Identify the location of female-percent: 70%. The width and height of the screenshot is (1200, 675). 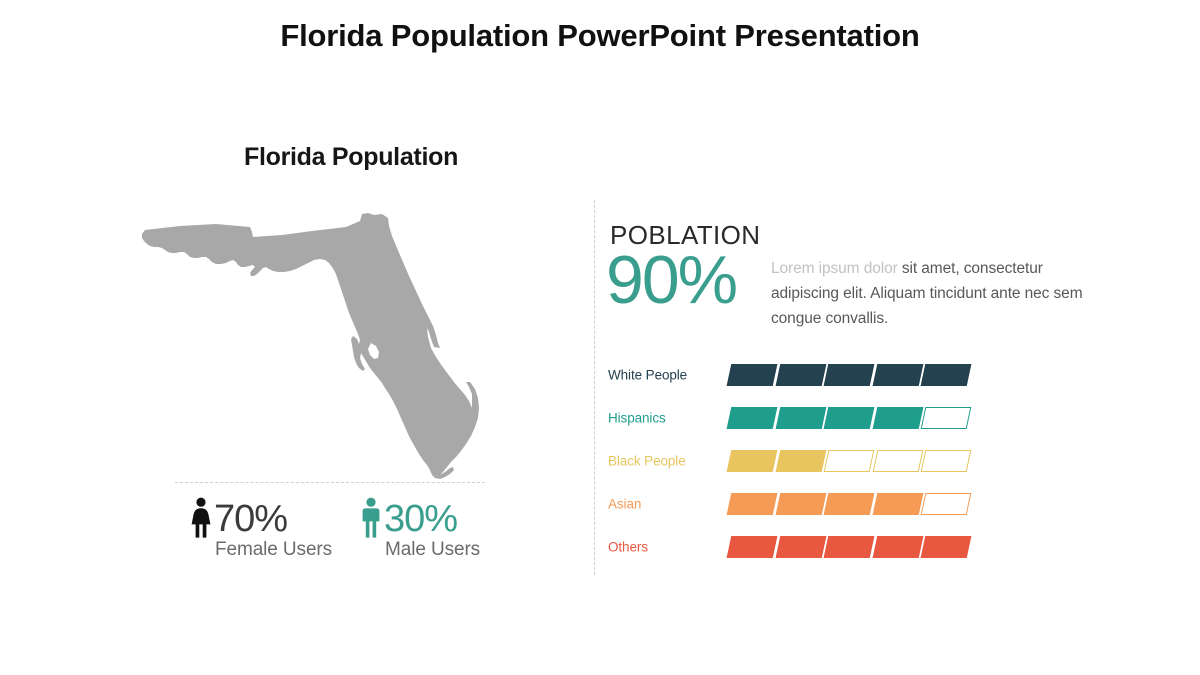
(251, 519).